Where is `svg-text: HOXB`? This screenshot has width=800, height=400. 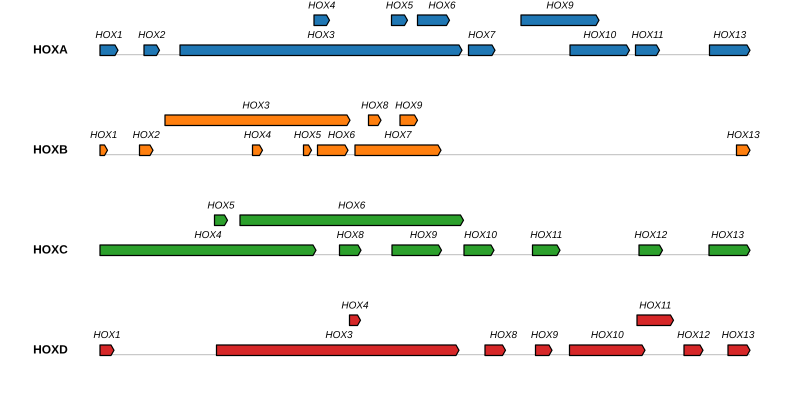
svg-text: HOXB is located at coordinates (50, 150).